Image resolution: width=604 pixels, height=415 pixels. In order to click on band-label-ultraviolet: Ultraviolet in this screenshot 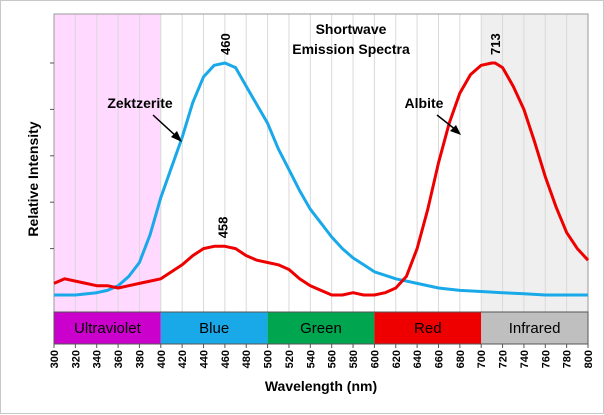, I will do `click(108, 328)`.